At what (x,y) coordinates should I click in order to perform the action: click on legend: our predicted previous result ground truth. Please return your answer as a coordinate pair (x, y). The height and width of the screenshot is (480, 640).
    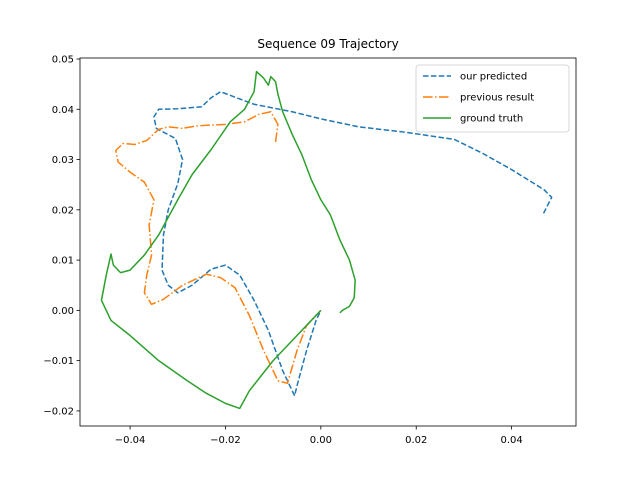
    Looking at the image, I should click on (492, 98).